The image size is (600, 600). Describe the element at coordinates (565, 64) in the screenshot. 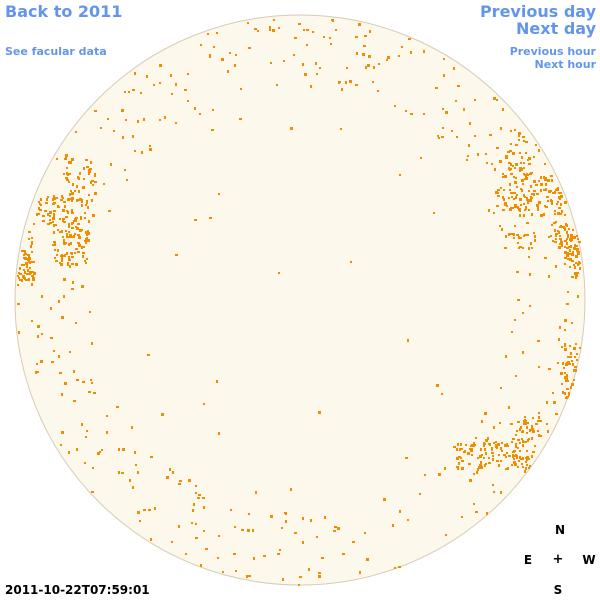

I see `next-hour-link: Next hour` at that location.